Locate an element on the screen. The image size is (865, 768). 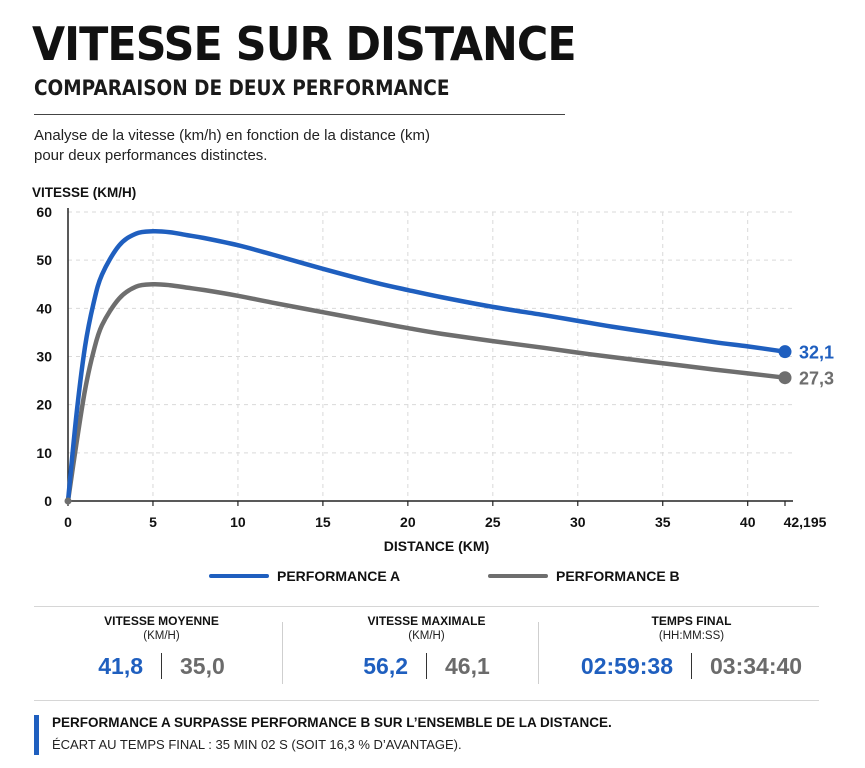
stat-title: VITESSE MOYENNE is located at coordinates (161, 621).